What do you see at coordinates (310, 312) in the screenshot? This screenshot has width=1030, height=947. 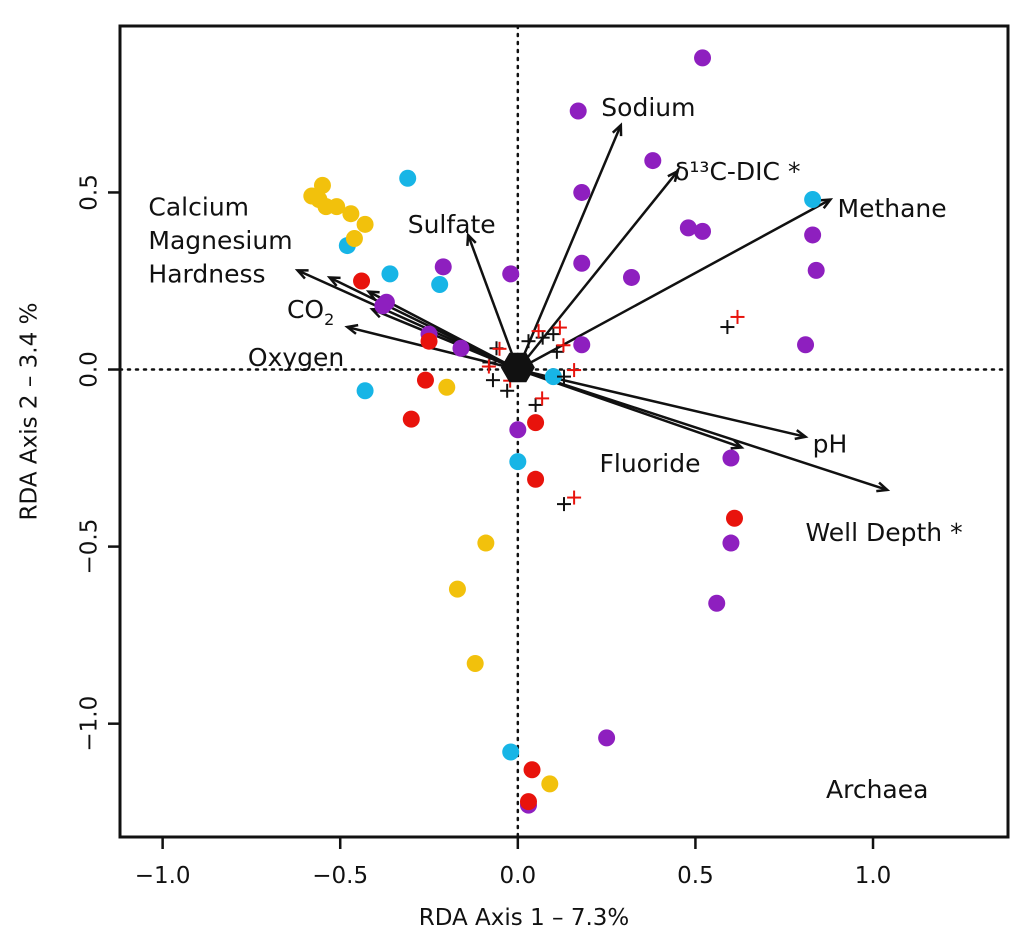 I see `vector-label: CO2` at bounding box center [310, 312].